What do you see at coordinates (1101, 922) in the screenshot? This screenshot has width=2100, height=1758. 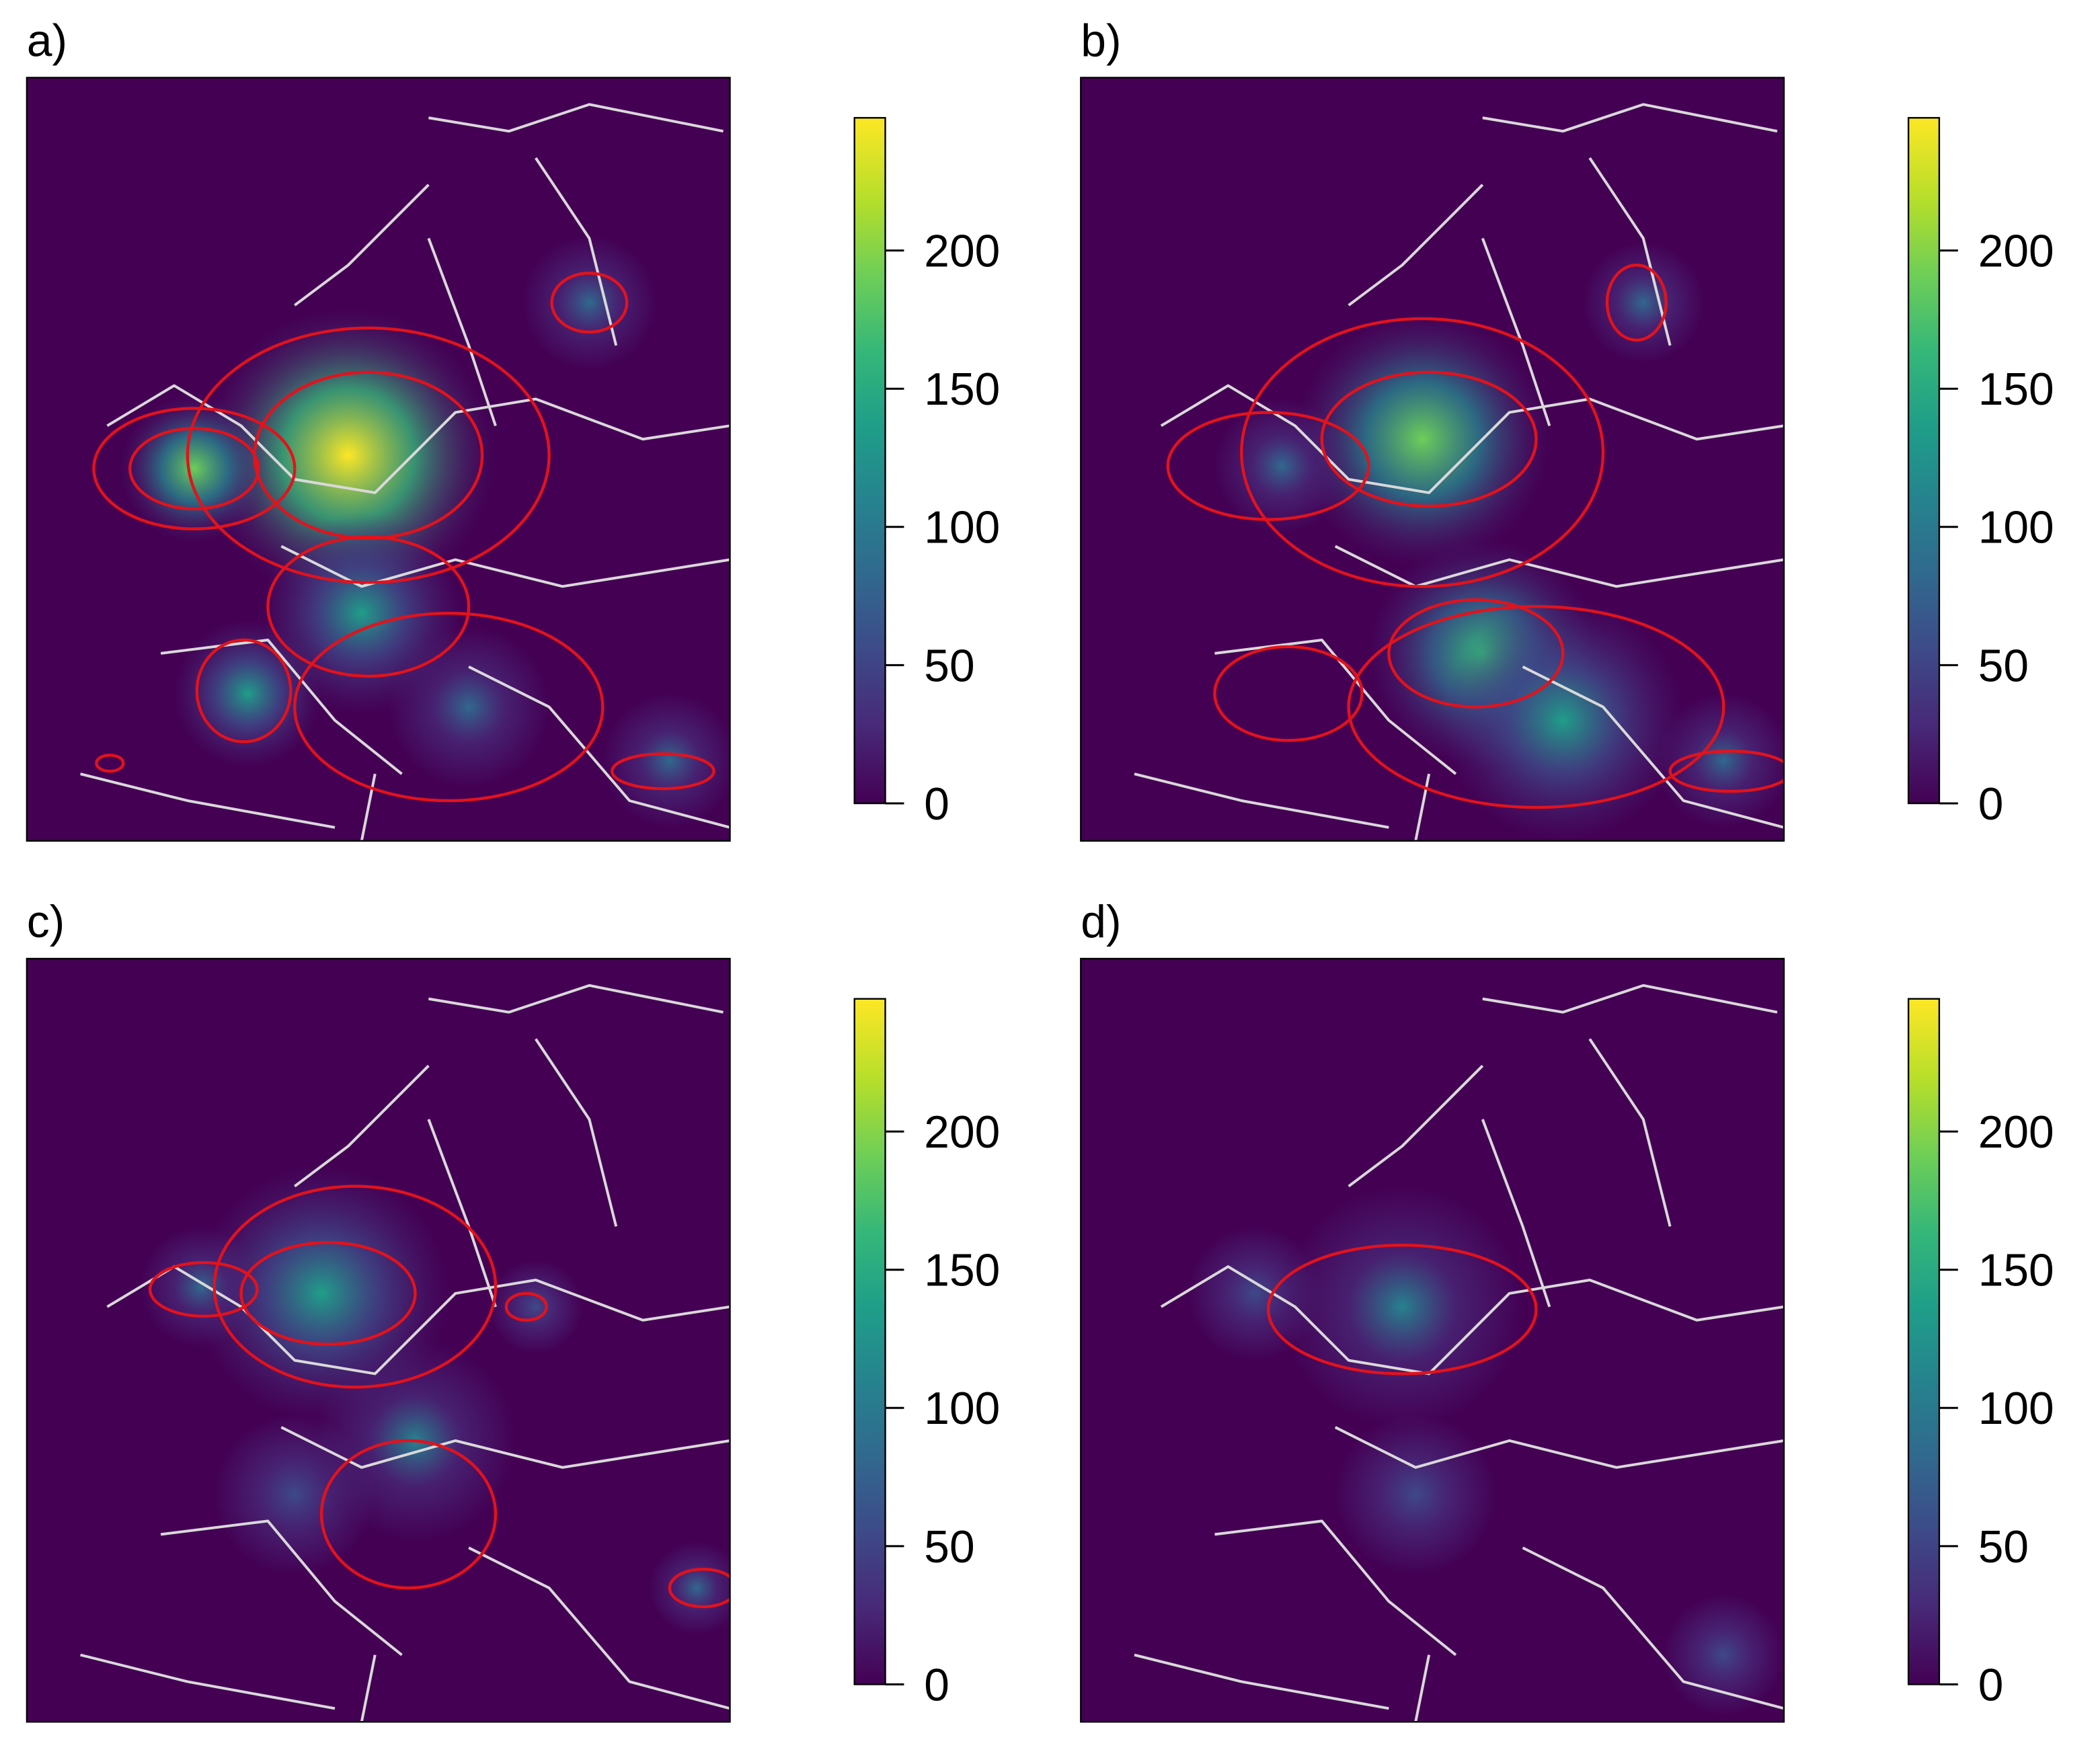 I see `panel-label: d)` at bounding box center [1101, 922].